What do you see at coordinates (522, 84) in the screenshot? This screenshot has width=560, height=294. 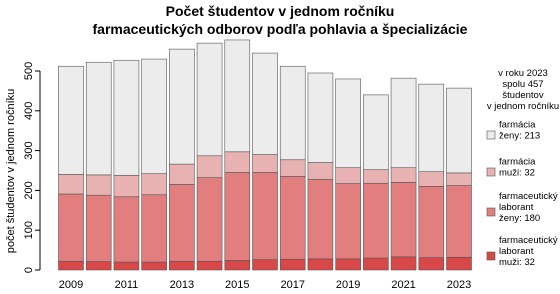 I see `legend-title: spolu 457` at bounding box center [522, 84].